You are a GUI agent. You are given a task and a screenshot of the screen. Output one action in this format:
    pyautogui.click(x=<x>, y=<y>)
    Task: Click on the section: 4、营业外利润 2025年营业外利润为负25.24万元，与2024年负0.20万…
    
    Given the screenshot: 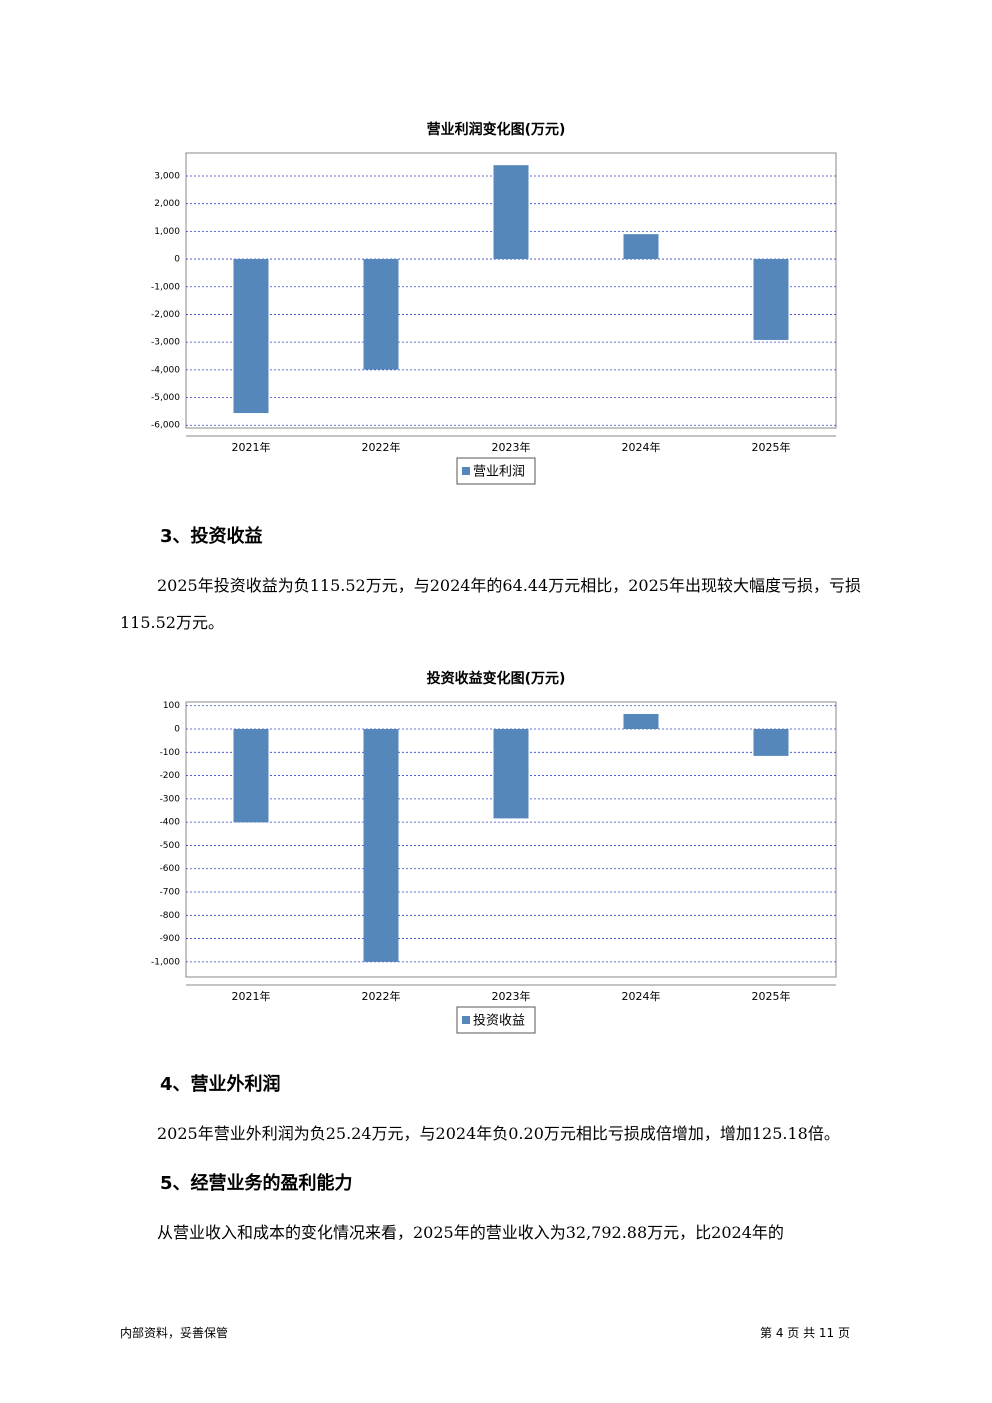 What is the action you would take?
    pyautogui.click(x=500, y=1111)
    